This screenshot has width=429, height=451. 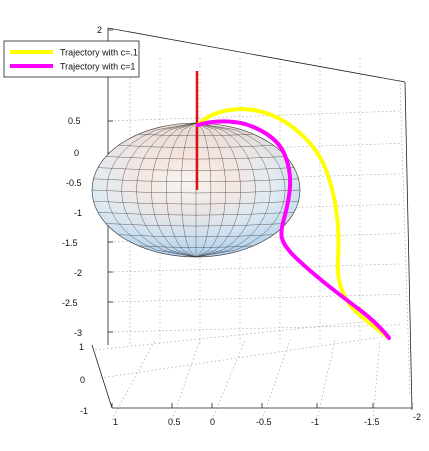 I want to click on z-tick-label: -1, so click(x=78, y=213).